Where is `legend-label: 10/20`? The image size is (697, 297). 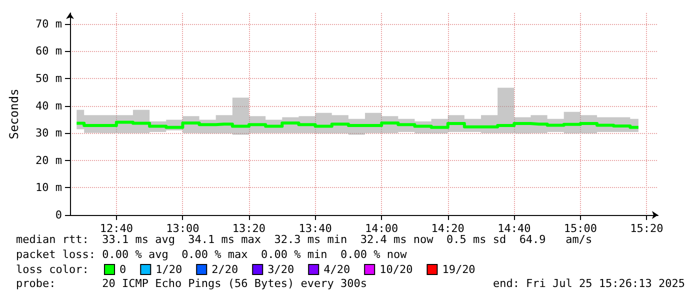 legend-label: 10/20 is located at coordinates (396, 269).